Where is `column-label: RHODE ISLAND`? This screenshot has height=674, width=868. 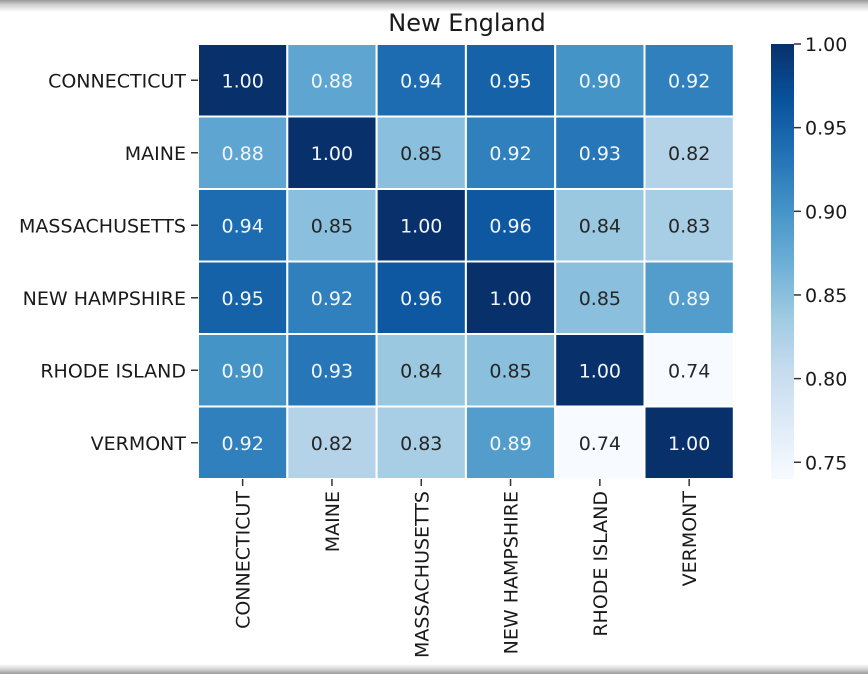 column-label: RHODE ISLAND is located at coordinates (601, 564).